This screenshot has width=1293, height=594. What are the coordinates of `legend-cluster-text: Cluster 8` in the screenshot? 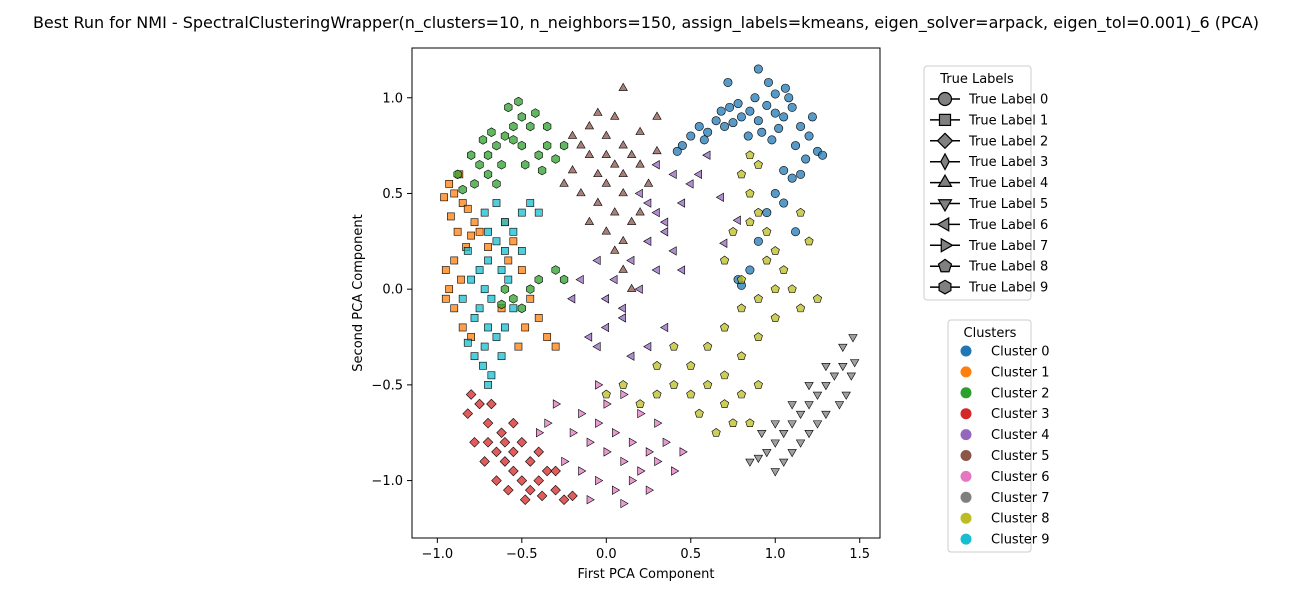 It's located at (1020, 519).